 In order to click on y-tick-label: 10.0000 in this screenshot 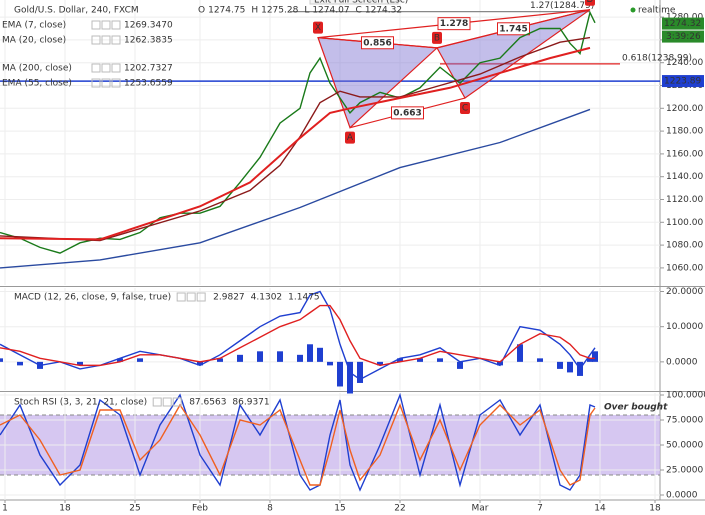, I will do `click(684, 327)`.